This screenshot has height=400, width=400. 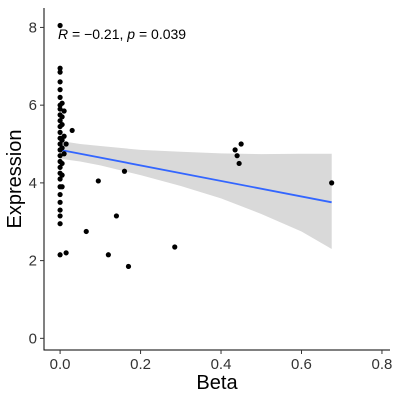 What do you see at coordinates (60, 364) in the screenshot?
I see `x-tick-label: 0.0` at bounding box center [60, 364].